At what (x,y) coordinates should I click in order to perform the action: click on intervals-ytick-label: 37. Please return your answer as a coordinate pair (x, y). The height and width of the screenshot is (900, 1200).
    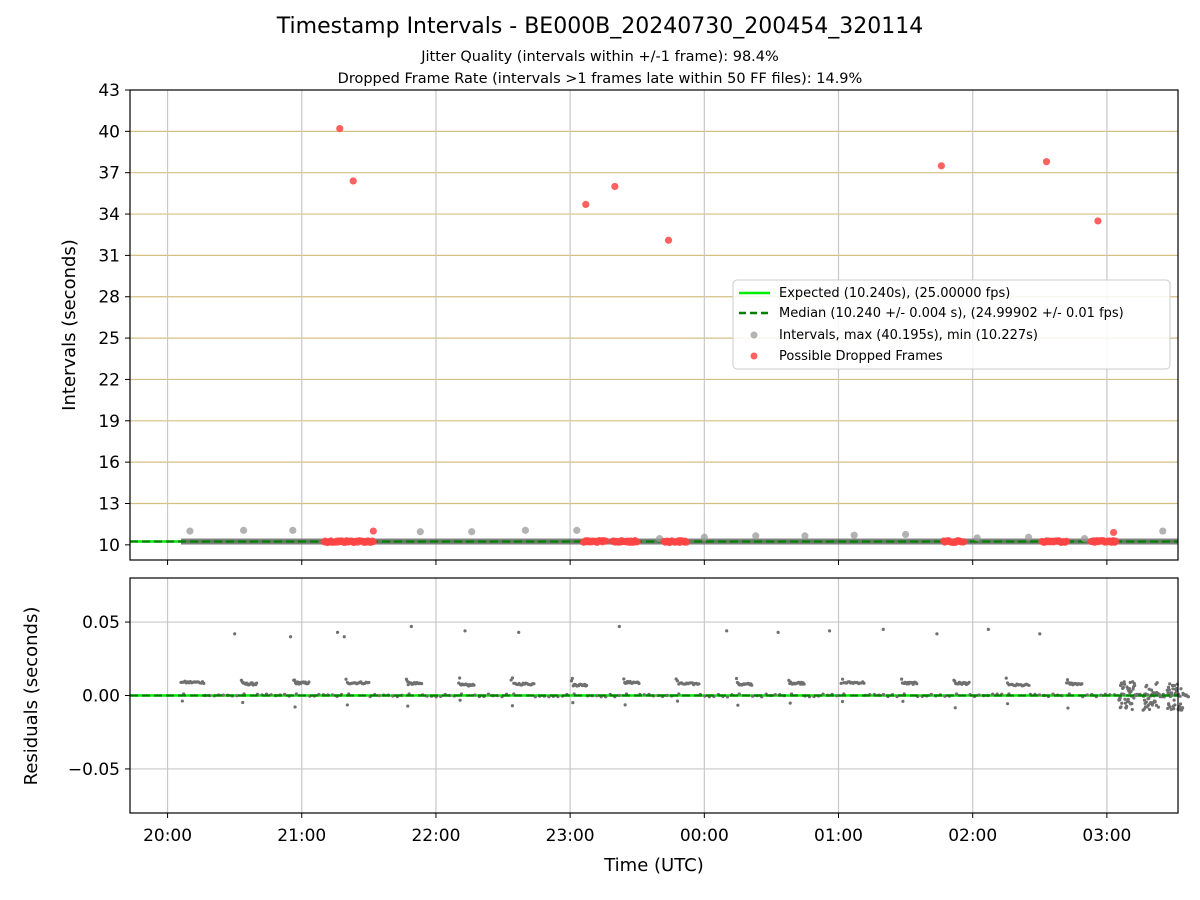
    Looking at the image, I should click on (109, 174).